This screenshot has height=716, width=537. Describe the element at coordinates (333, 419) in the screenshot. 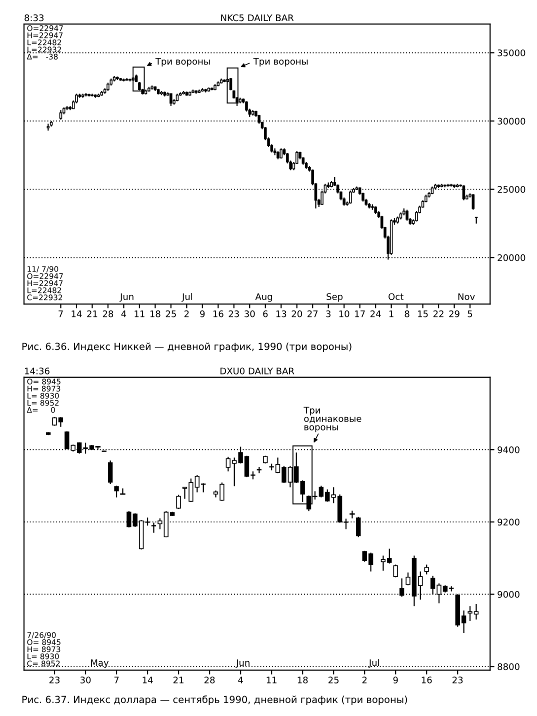

I see `annotation: Три одинаковые вороны` at that location.